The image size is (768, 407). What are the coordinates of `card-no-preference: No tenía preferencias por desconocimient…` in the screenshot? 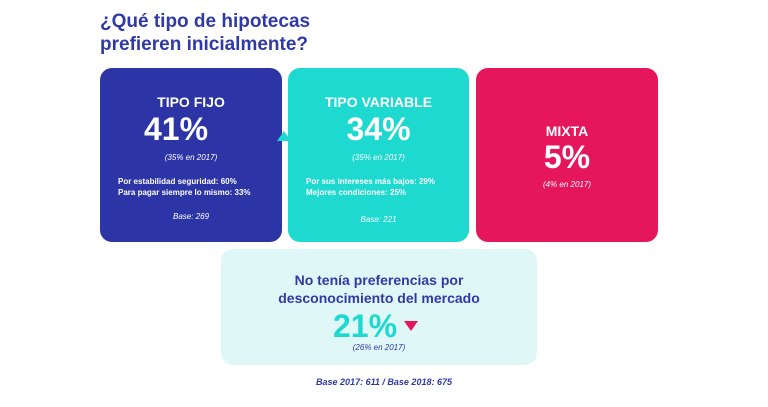 It's located at (379, 307).